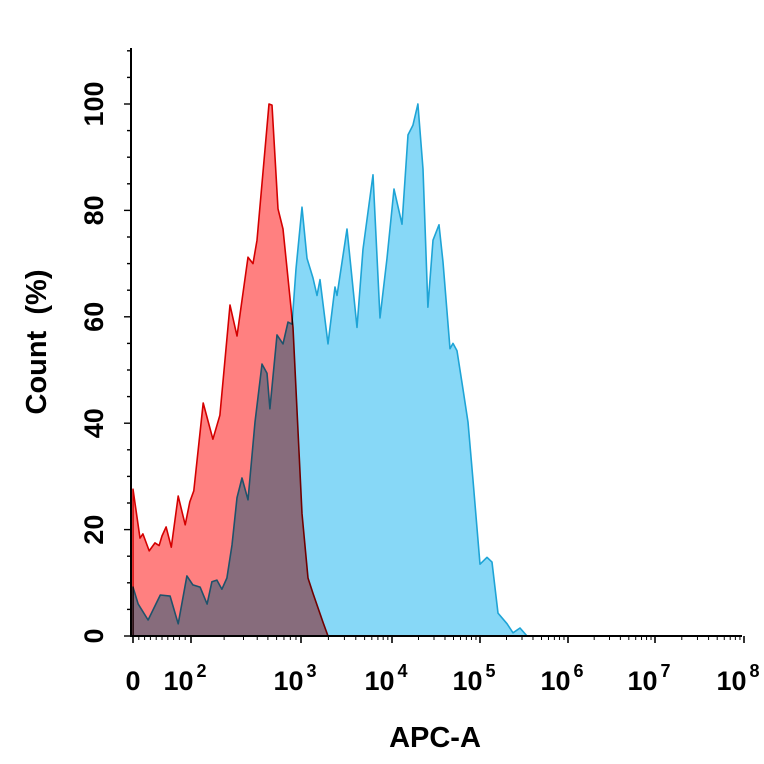  Describe the element at coordinates (132, 681) in the screenshot. I see `x-tick-label: 0` at that location.